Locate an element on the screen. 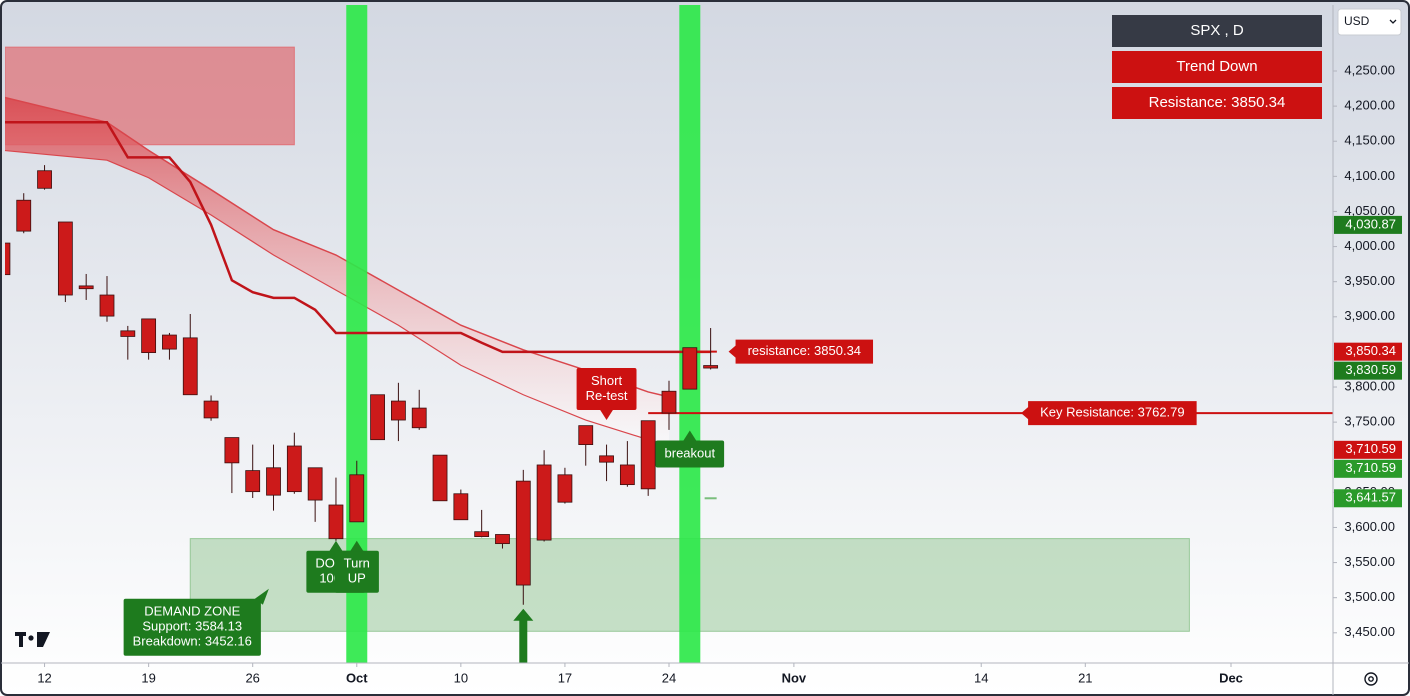 The width and height of the screenshot is (1410, 696). price-badge-text: 3,850.34 is located at coordinates (1370, 350).